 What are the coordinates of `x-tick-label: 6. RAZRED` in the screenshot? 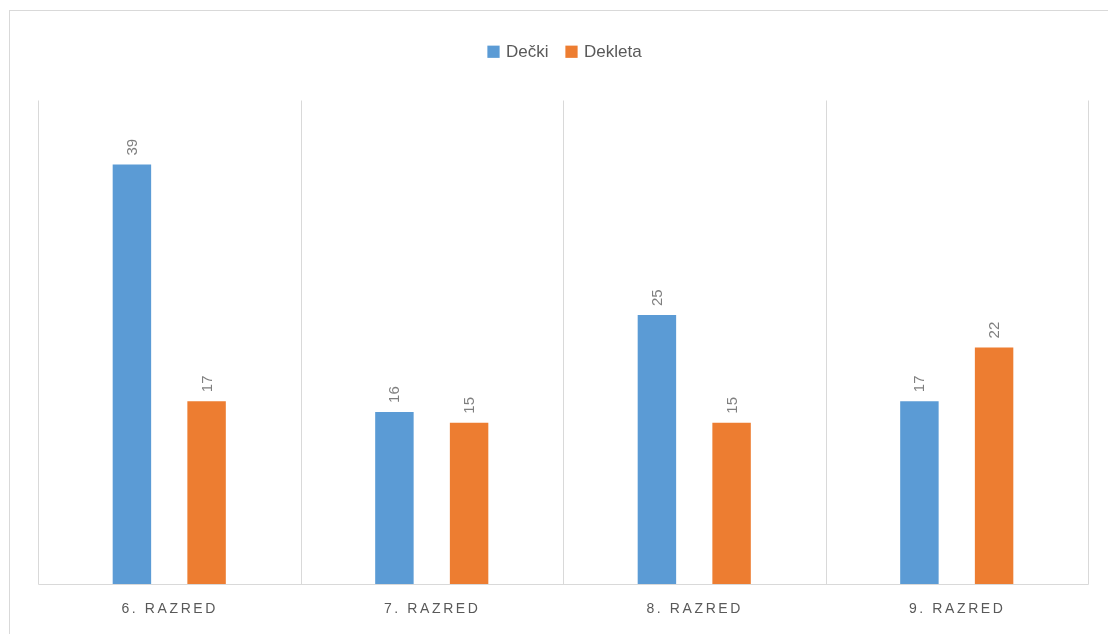 It's located at (170, 607).